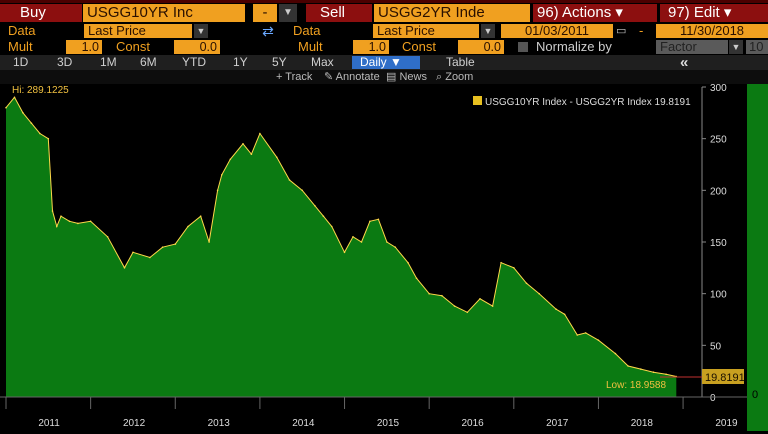  What do you see at coordinates (384, 1) in the screenshot?
I see `header-strip` at bounding box center [384, 1].